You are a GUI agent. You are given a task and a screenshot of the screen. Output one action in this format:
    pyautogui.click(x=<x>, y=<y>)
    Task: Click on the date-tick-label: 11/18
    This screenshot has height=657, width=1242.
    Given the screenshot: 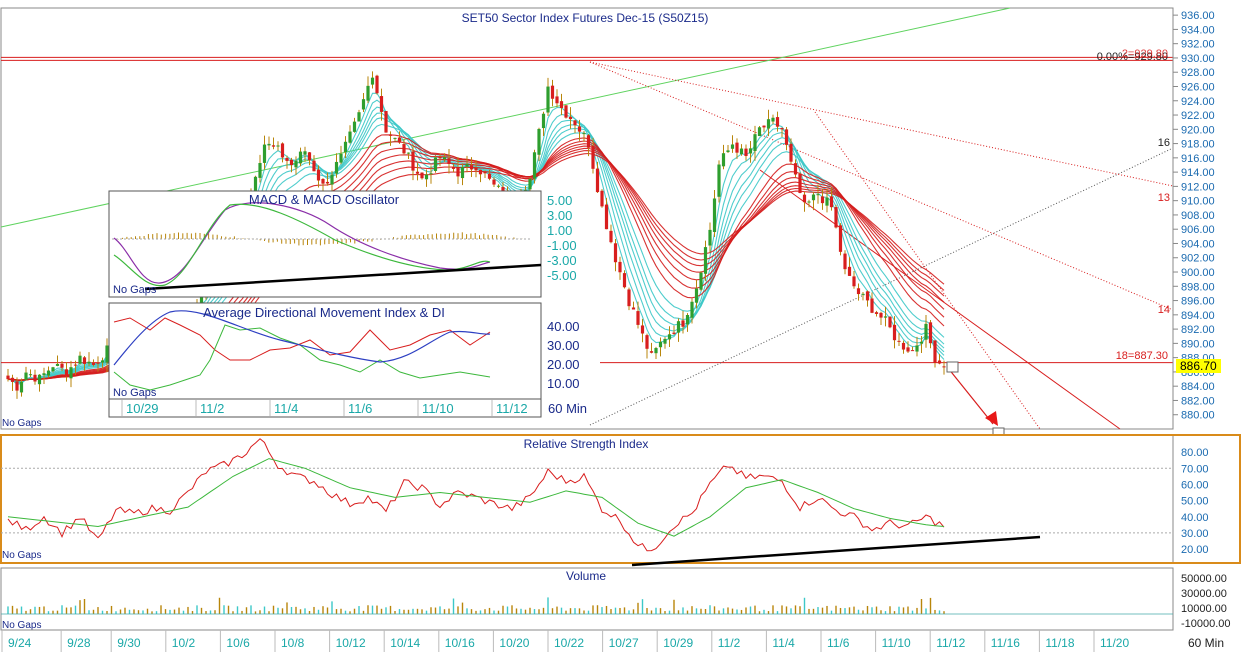 What is the action you would take?
    pyautogui.click(x=1059, y=643)
    